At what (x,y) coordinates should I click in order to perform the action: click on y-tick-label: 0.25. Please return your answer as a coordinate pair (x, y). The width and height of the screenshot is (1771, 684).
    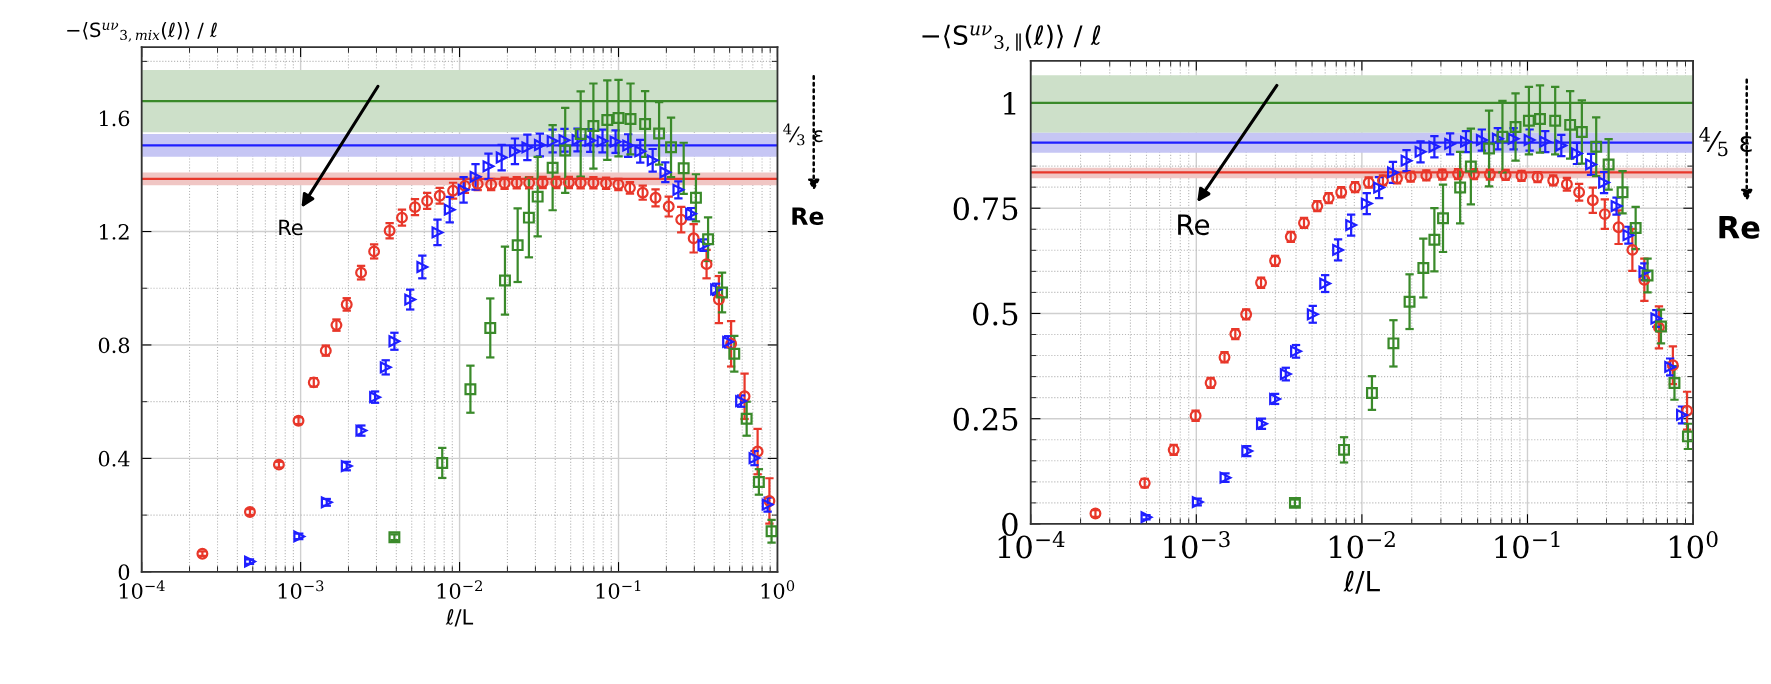
    Looking at the image, I should click on (985, 419).